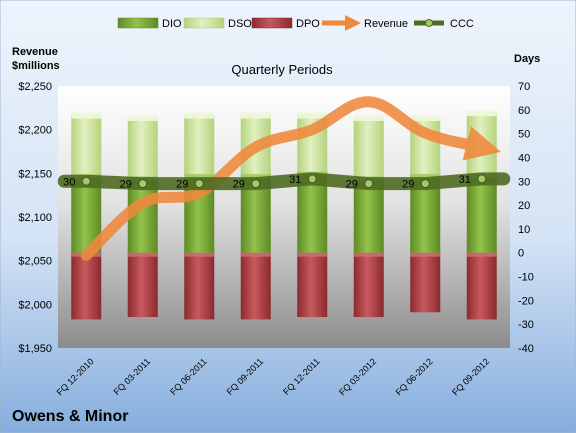 The image size is (576, 433). I want to click on chart-title: Quarterly Periods, so click(282, 69).